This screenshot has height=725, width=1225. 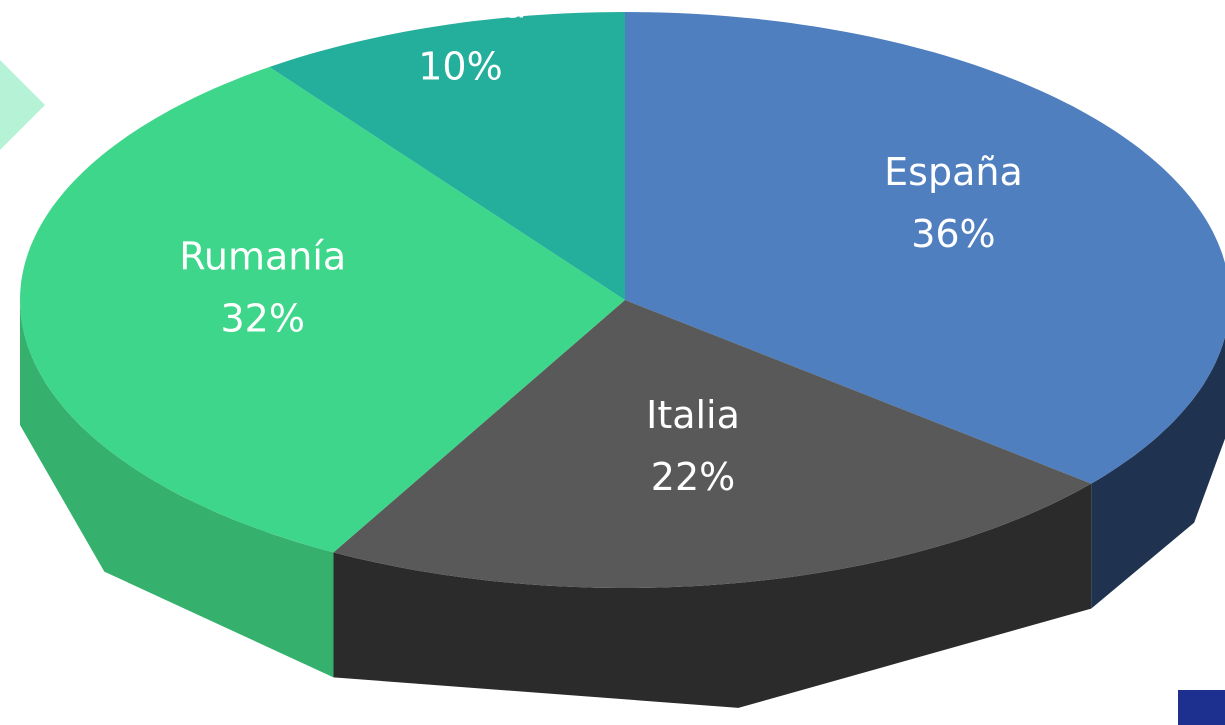 I want to click on decor-square, so click(x=1201, y=707).